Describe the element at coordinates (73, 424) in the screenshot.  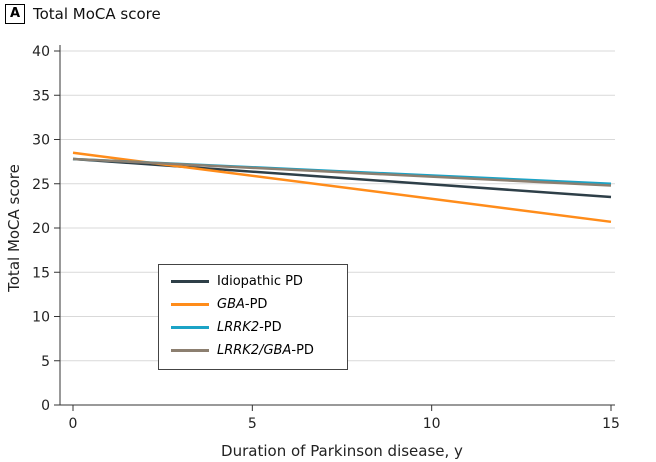
I see `x-tick-label: 0` at that location.